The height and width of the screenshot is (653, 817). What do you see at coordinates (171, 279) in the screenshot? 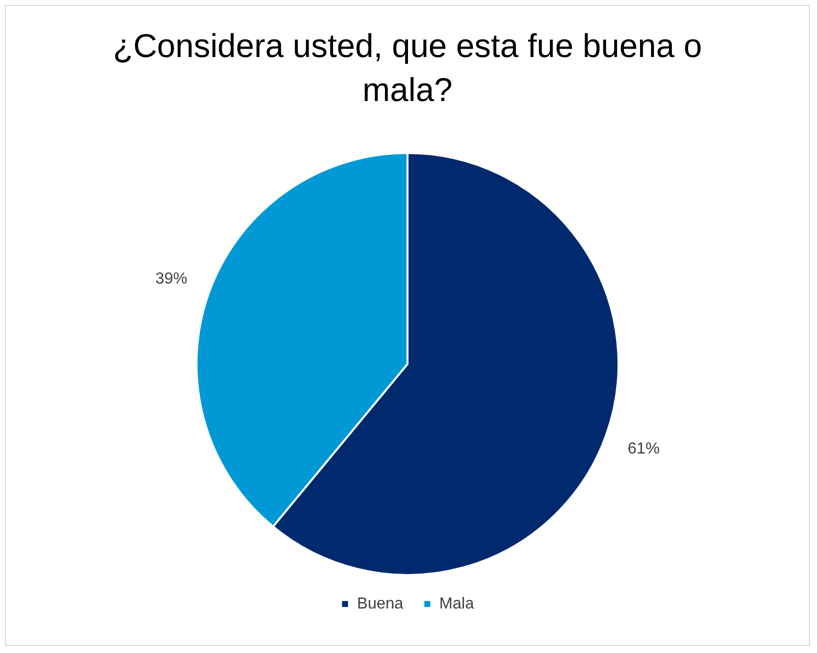
I see `data-label: 39%` at bounding box center [171, 279].